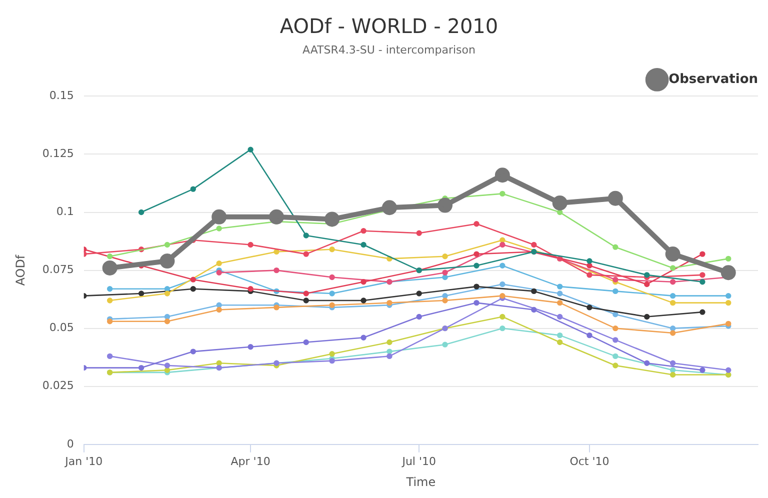 Image resolution: width=768 pixels, height=498 pixels. I want to click on y-axis-title: AODf, so click(20, 270).